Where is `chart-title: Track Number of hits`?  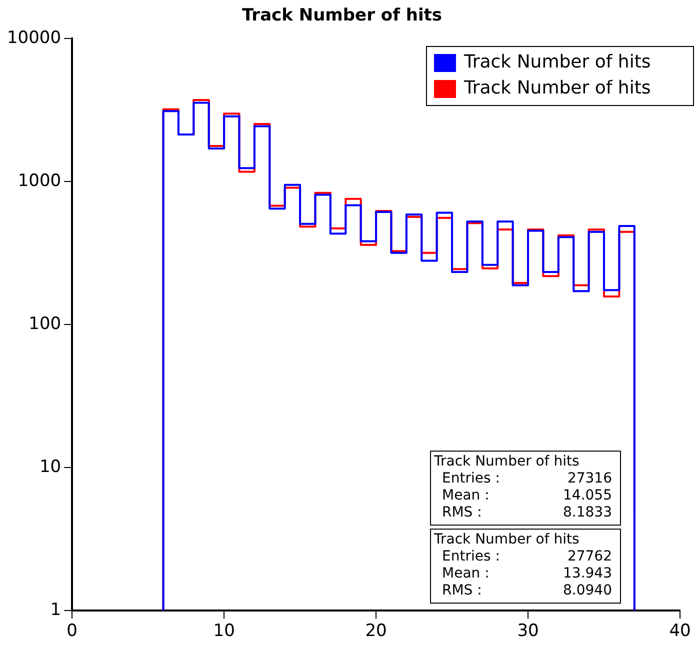
chart-title: Track Number of hits is located at coordinates (342, 16).